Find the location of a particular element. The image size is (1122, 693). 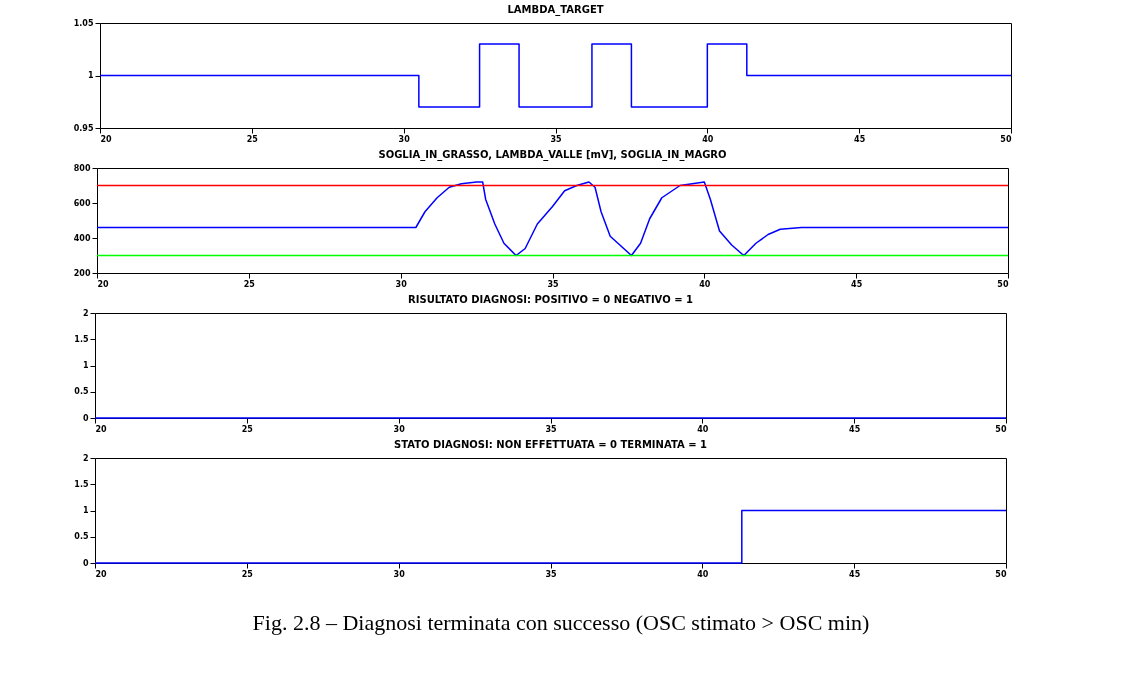

y-tick-label: 600 is located at coordinates (82, 203).